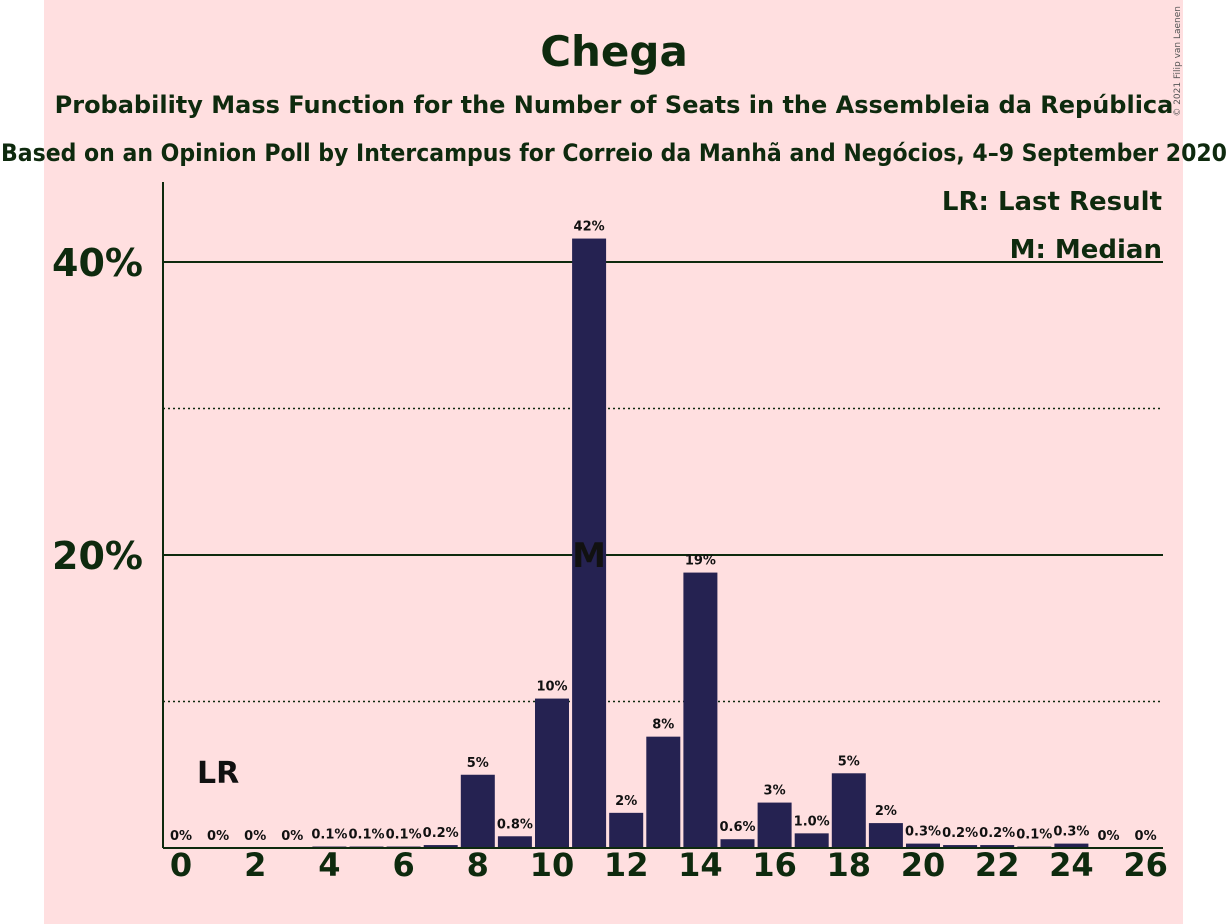 The image size is (1229, 924). Describe the element at coordinates (1178, 61) in the screenshot. I see `copyright-text: © 2021 Filip van Laenen` at that location.